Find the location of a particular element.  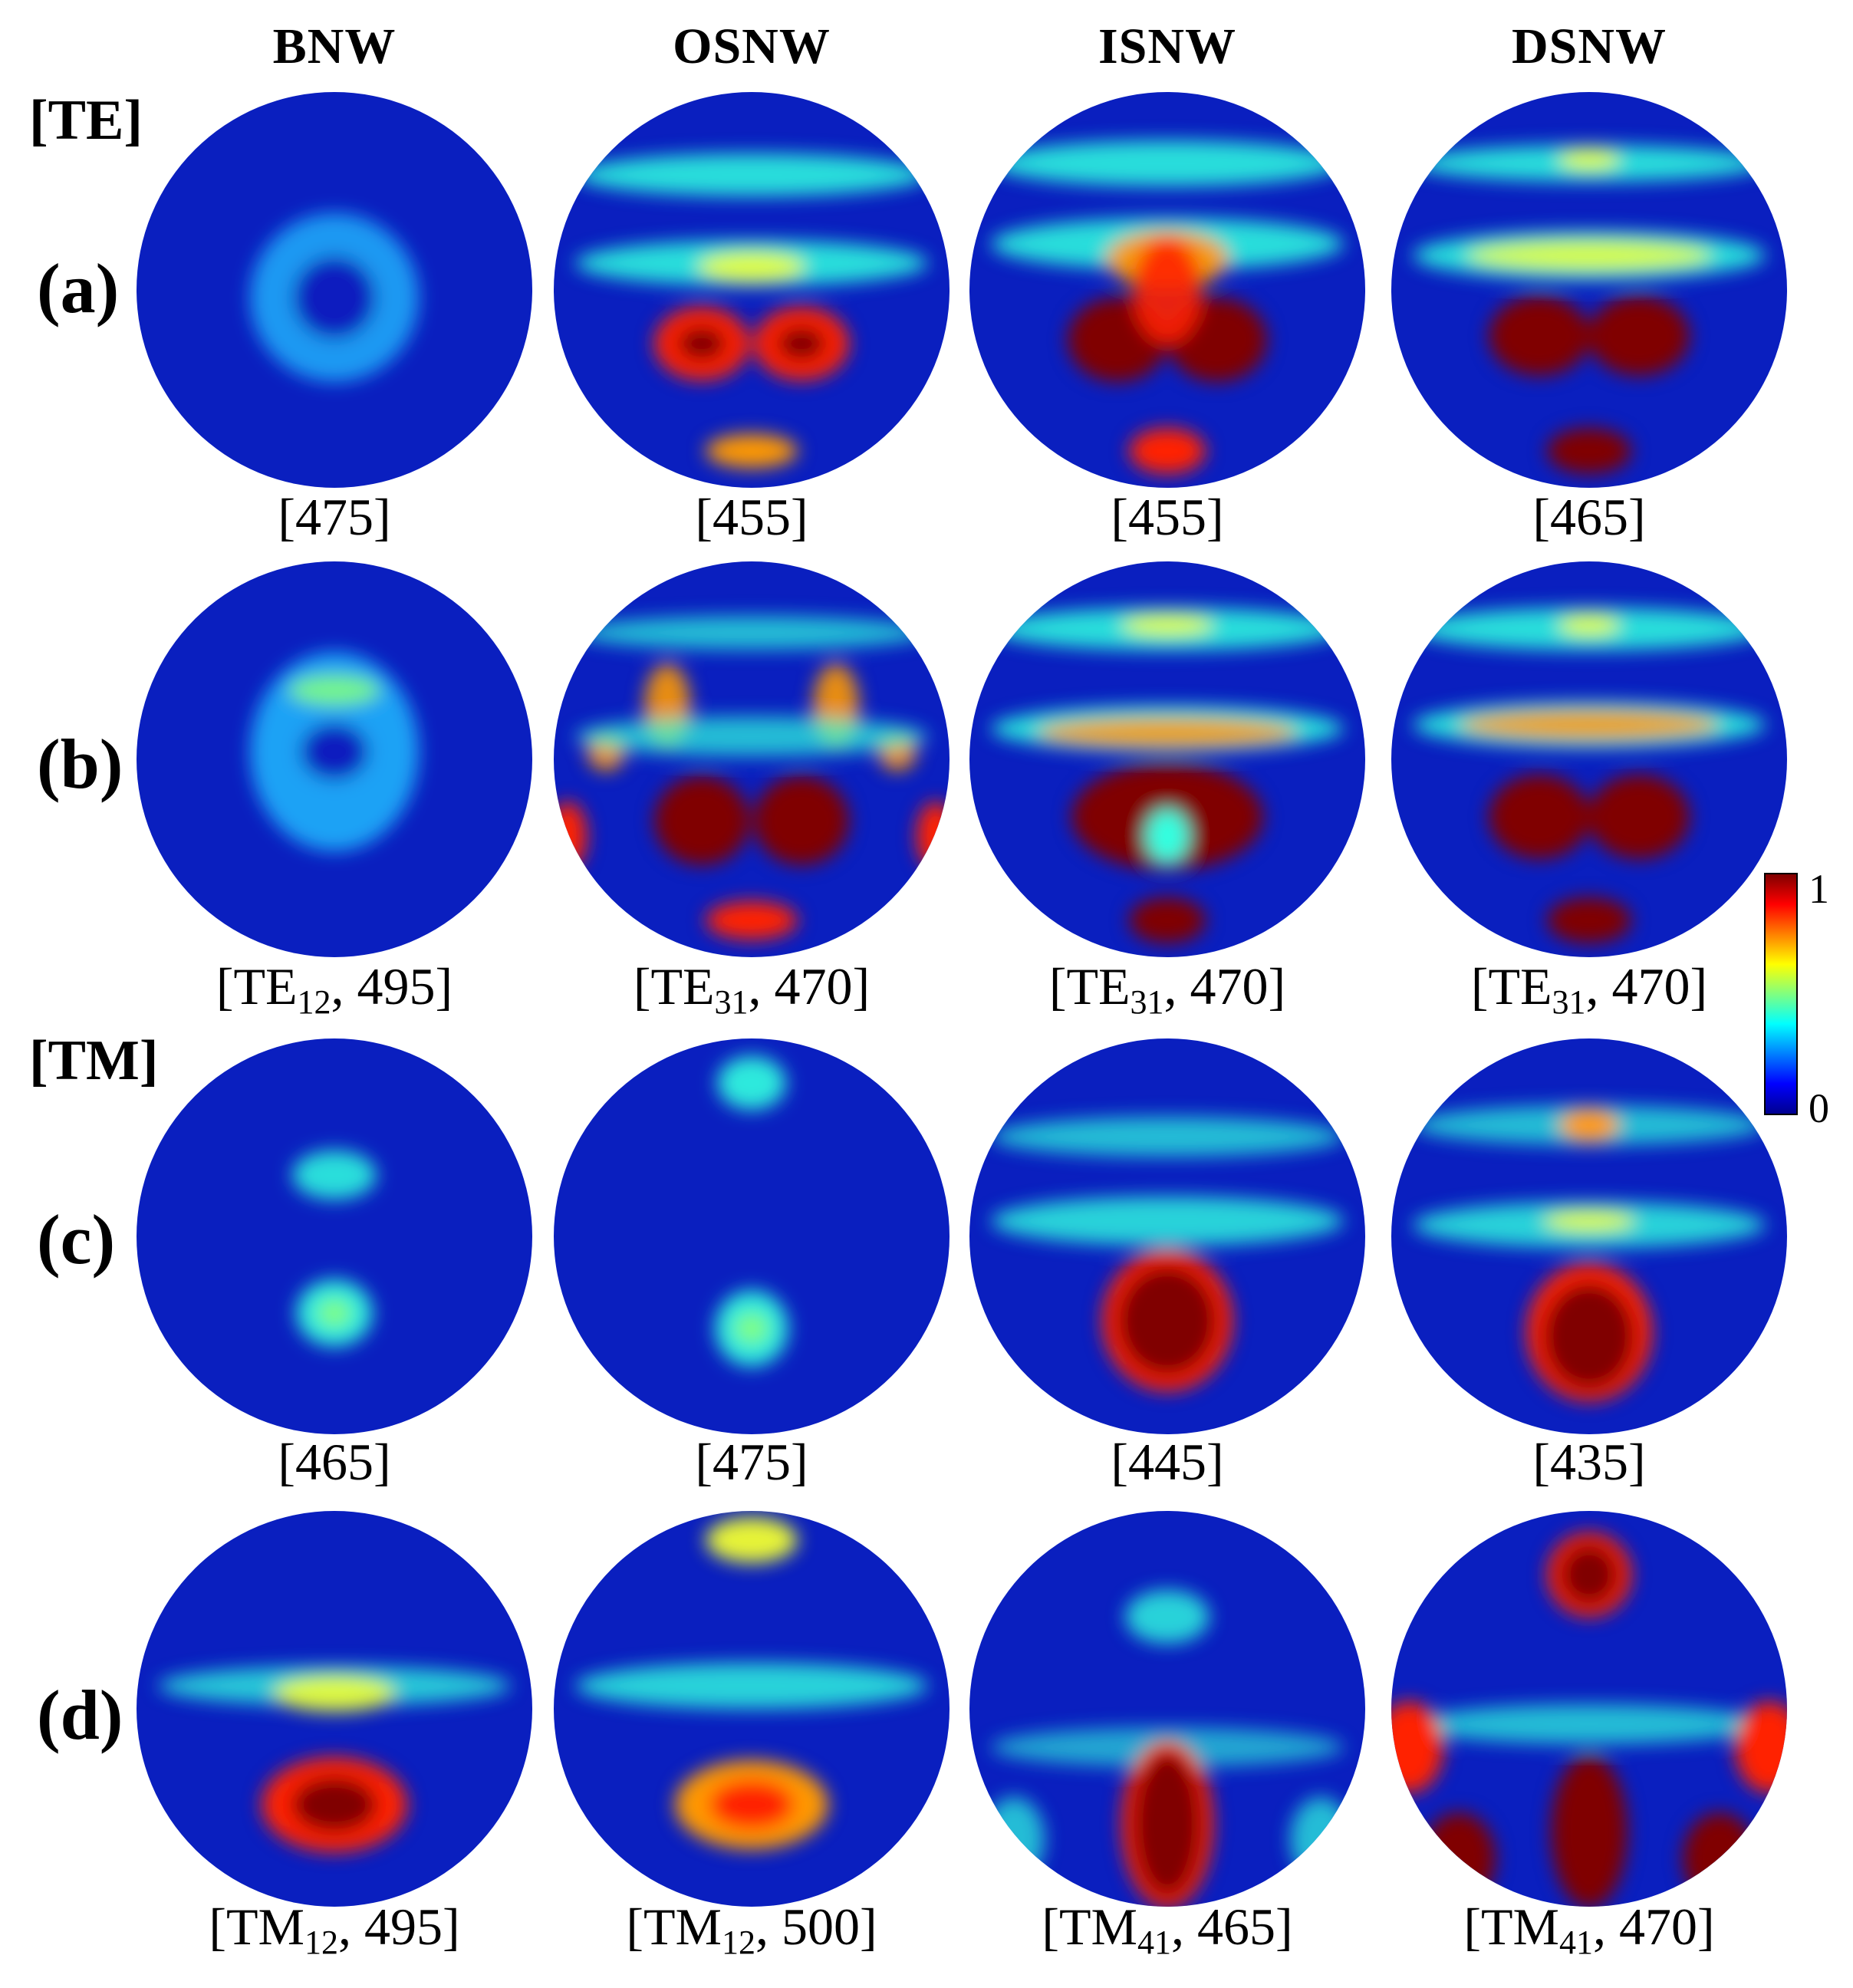

field-panel-c-bnw is located at coordinates (334, 1236).